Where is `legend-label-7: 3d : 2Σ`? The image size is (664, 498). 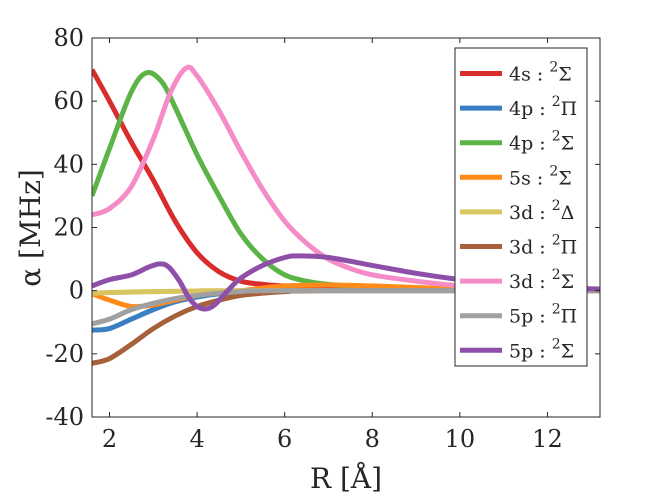 legend-label-7: 3d : 2Σ is located at coordinates (541, 280).